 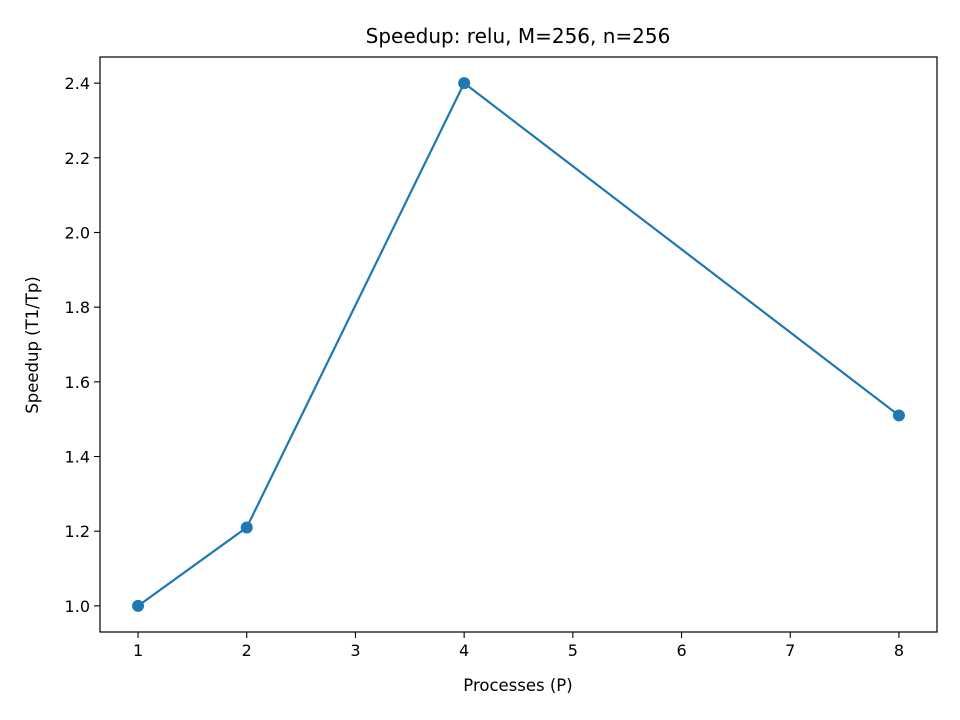 What do you see at coordinates (77, 531) in the screenshot?
I see `y-tick-label: 1.2` at bounding box center [77, 531].